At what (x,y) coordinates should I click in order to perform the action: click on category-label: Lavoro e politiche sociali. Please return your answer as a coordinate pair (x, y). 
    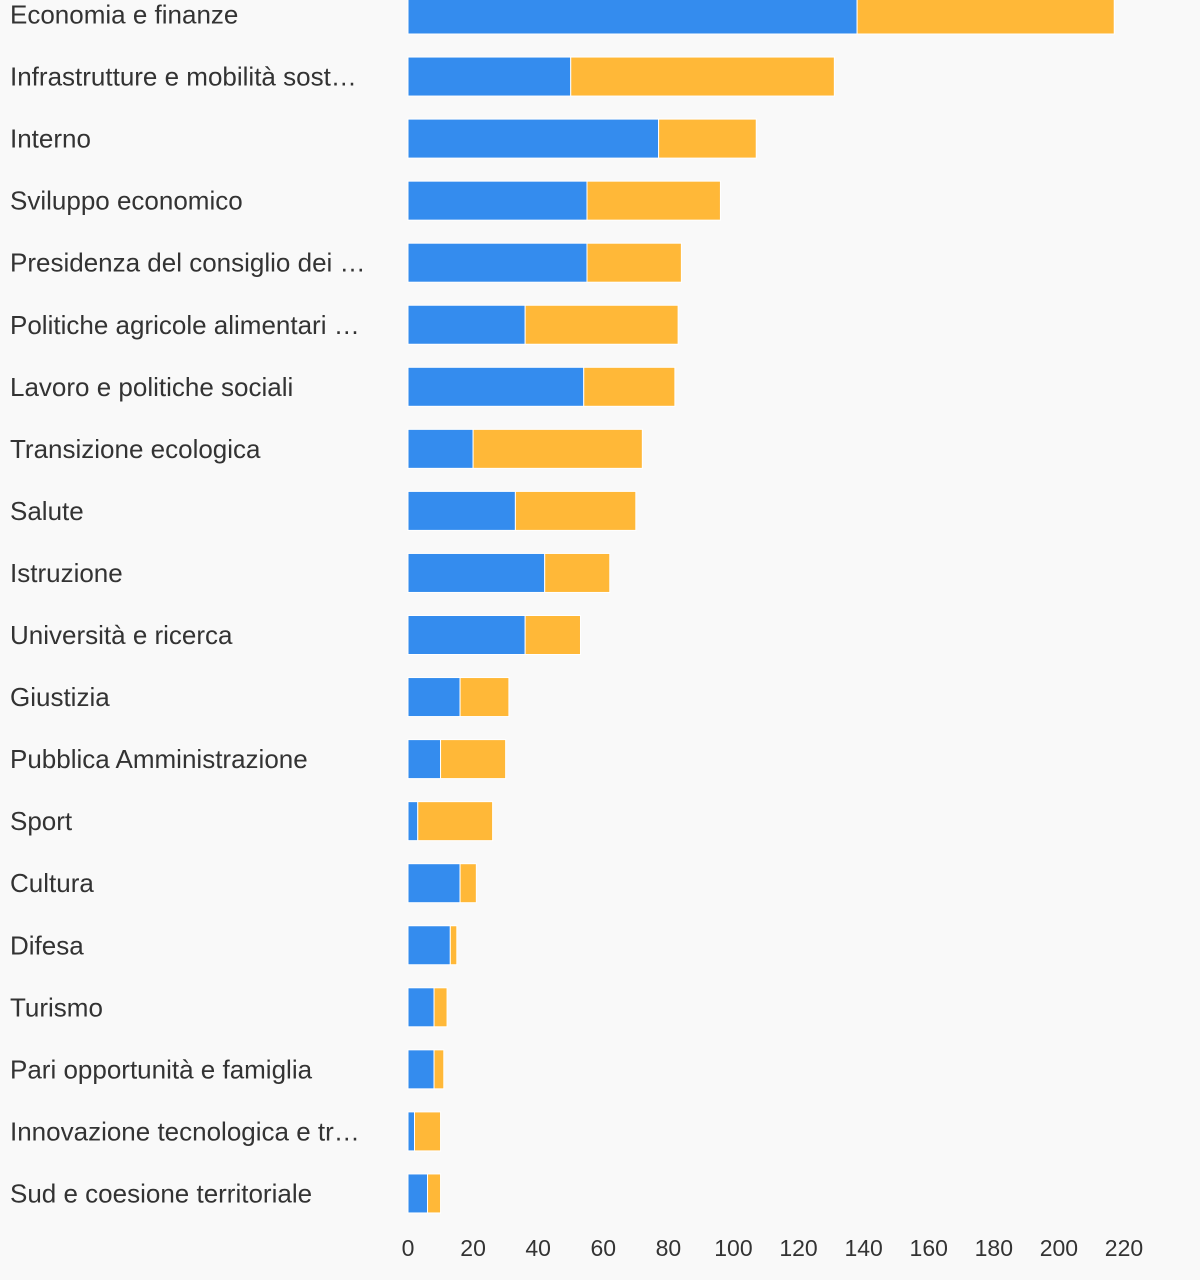
    Looking at the image, I should click on (151, 387).